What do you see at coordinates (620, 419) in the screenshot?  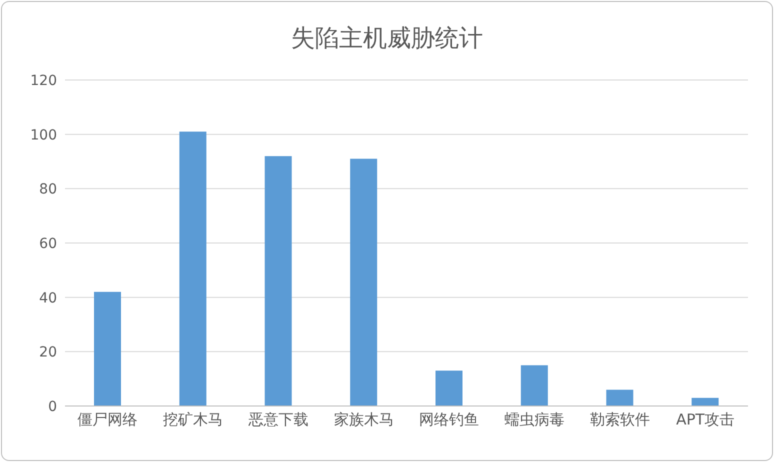 I see `x-tick-label: 勒索软件` at bounding box center [620, 419].